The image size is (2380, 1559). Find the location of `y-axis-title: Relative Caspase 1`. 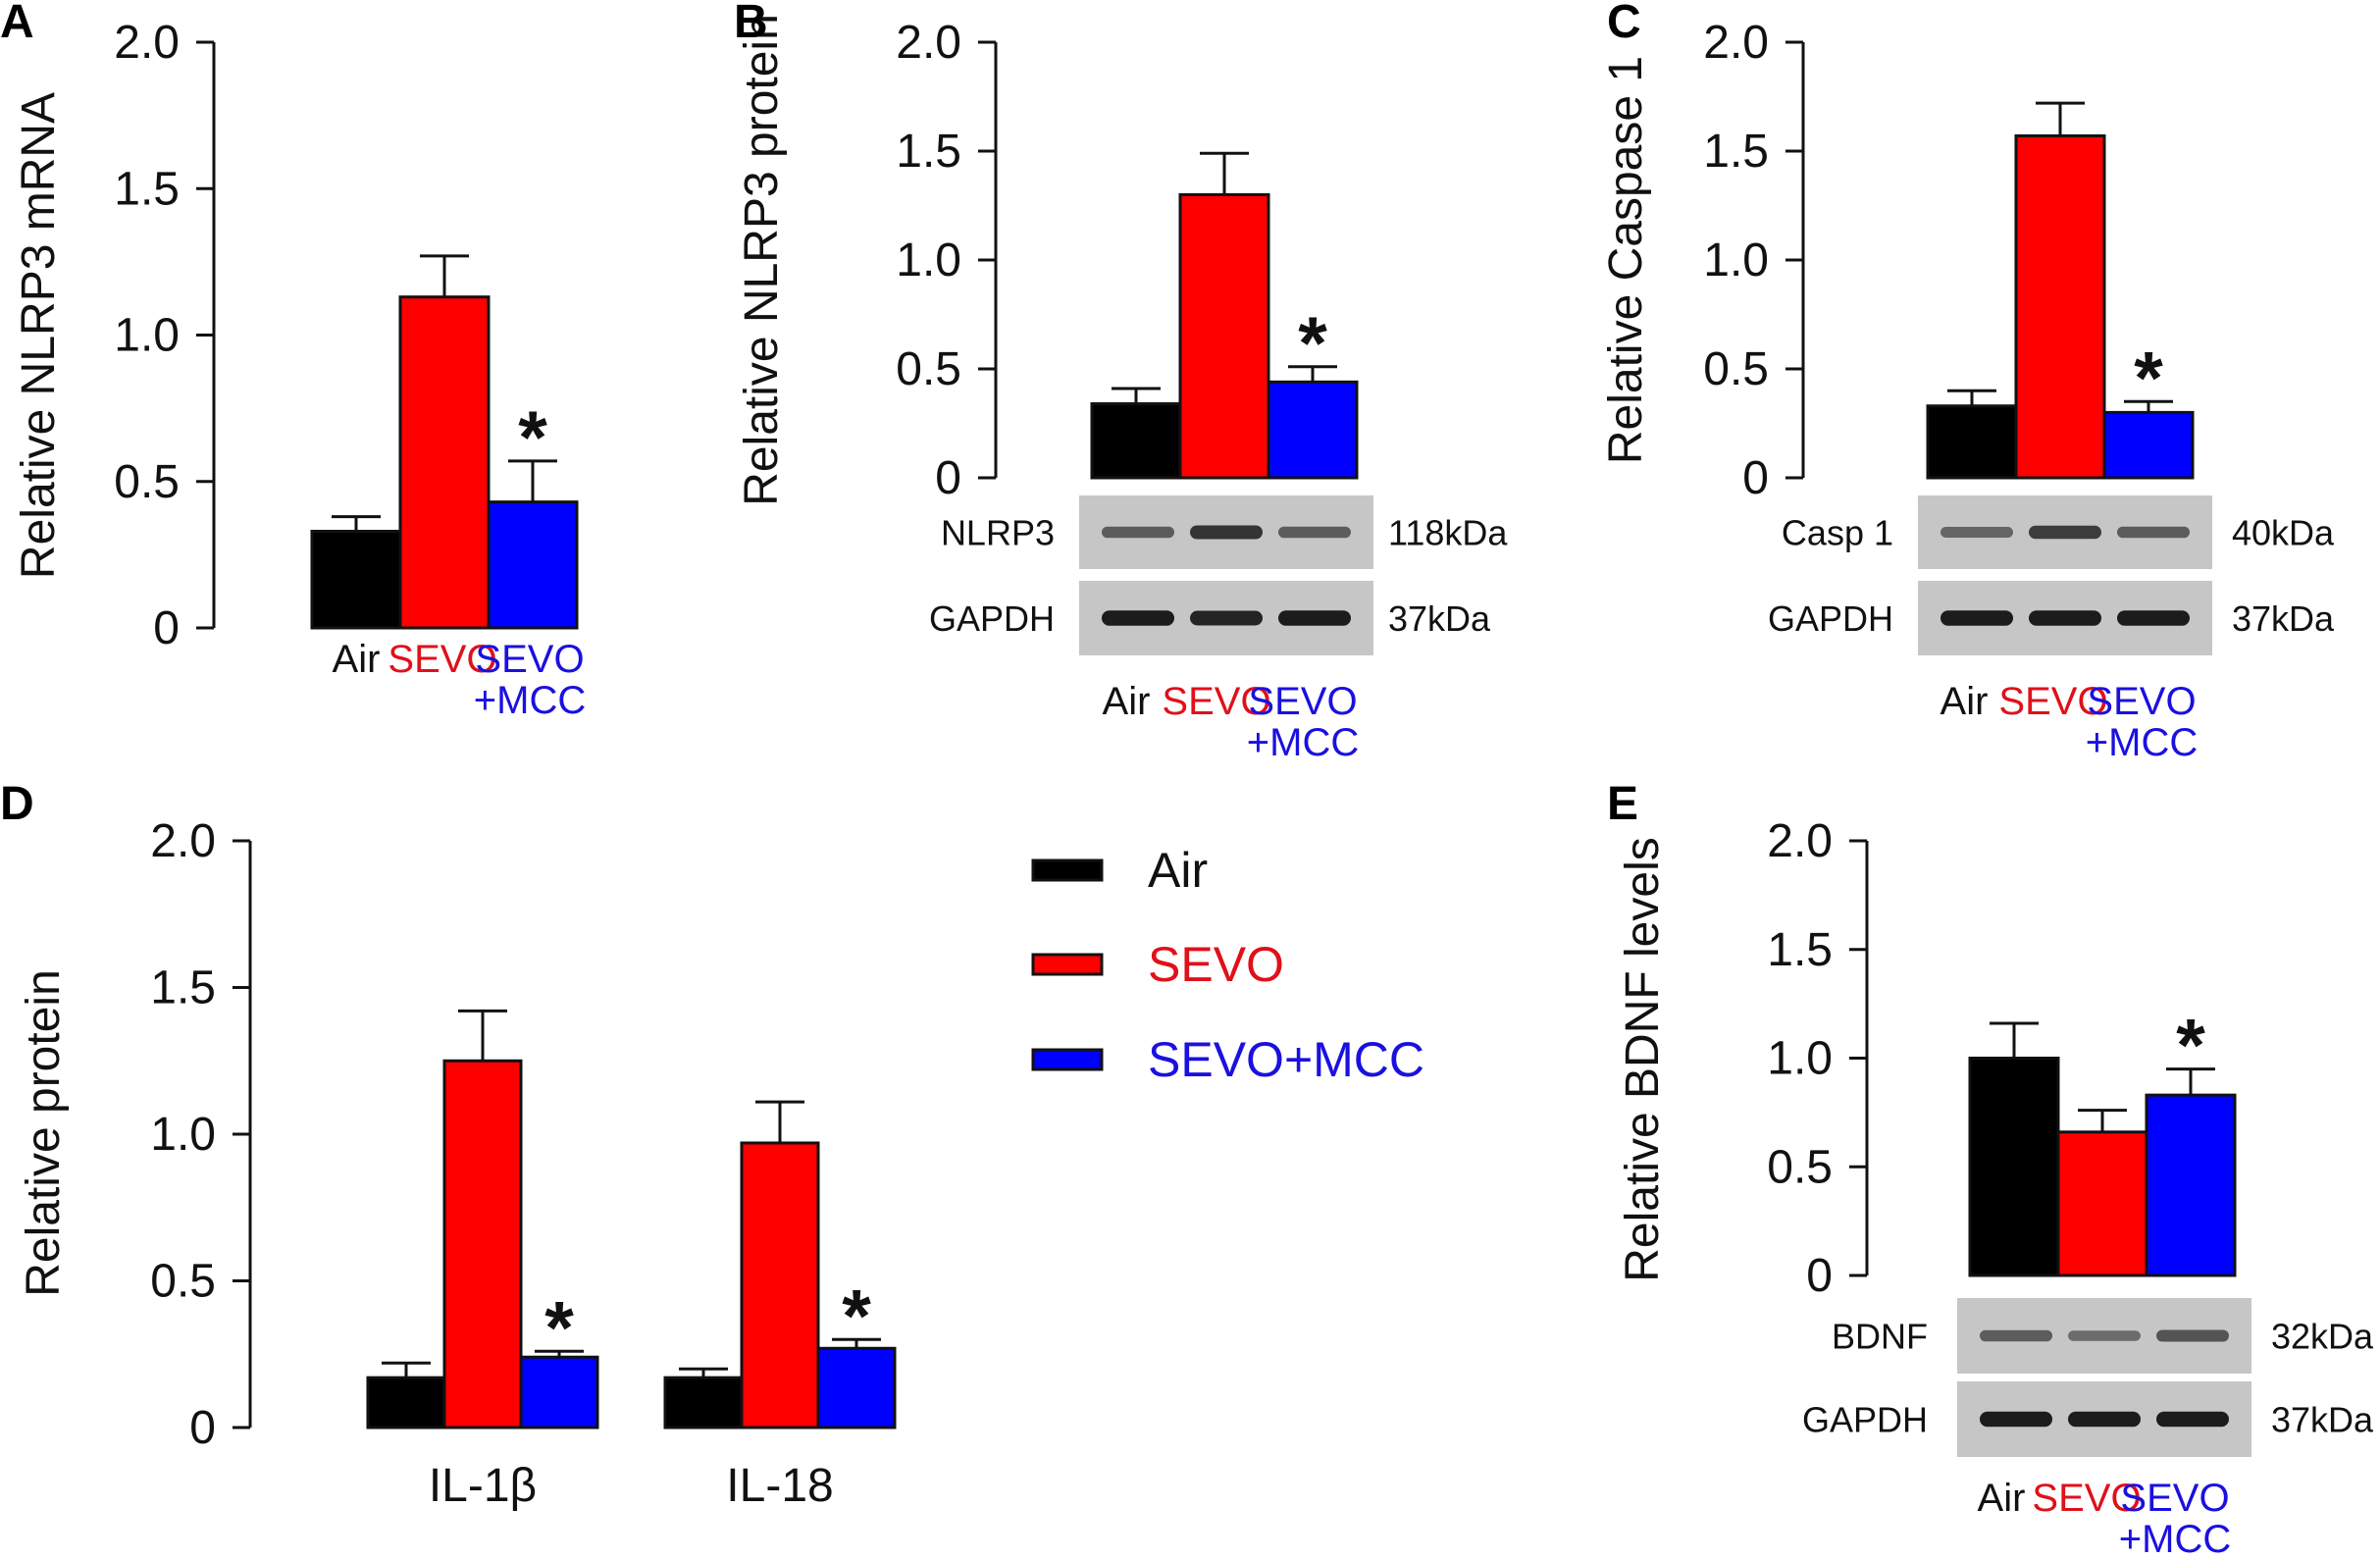

y-axis-title: Relative Caspase 1 is located at coordinates (1626, 260).